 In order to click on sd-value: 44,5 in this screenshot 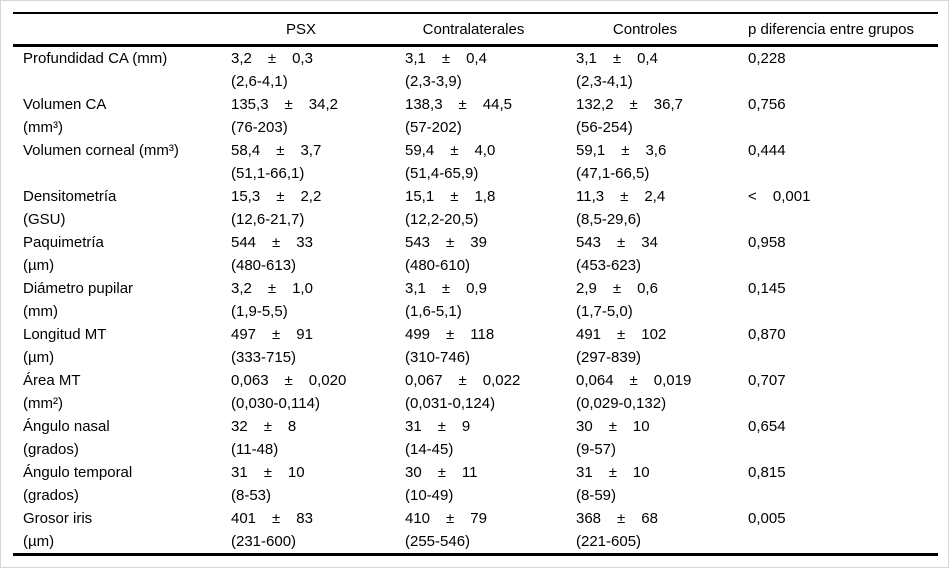, I will do `click(497, 104)`.